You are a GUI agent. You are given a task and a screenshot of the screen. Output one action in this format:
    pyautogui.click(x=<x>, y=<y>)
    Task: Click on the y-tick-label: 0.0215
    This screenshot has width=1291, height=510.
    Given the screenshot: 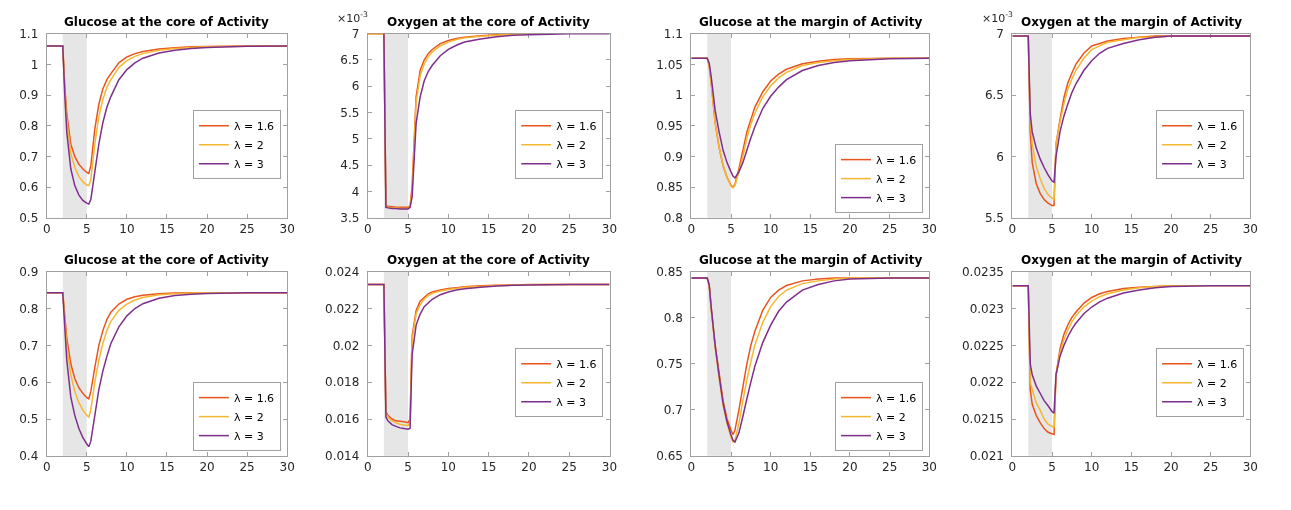 What is the action you would take?
    pyautogui.click(x=982, y=419)
    